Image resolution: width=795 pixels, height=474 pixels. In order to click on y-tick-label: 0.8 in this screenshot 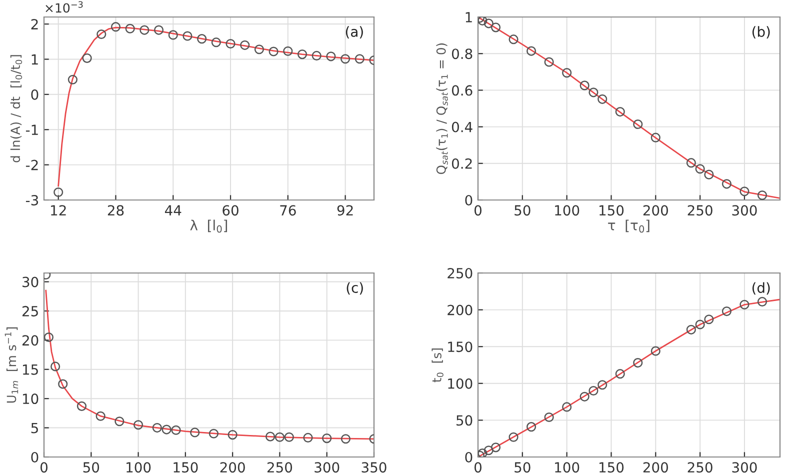, I will do `click(462, 54)`.